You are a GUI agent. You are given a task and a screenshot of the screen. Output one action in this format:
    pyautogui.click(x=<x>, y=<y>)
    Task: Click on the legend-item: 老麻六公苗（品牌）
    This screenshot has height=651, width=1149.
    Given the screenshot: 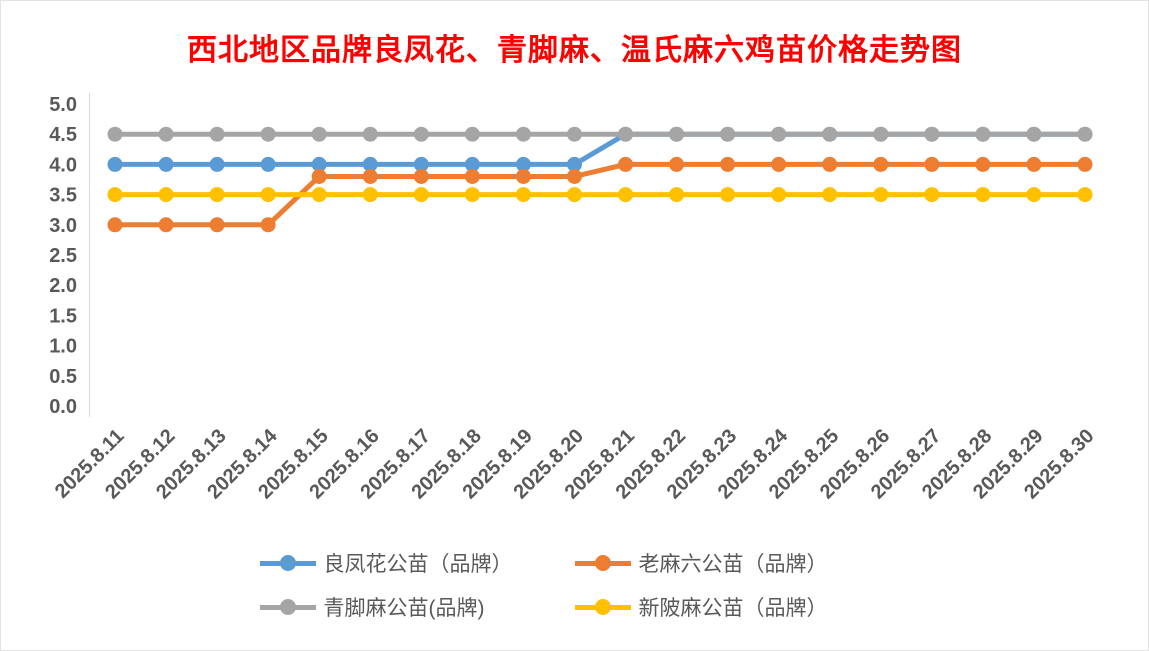 What is the action you would take?
    pyautogui.click(x=732, y=563)
    